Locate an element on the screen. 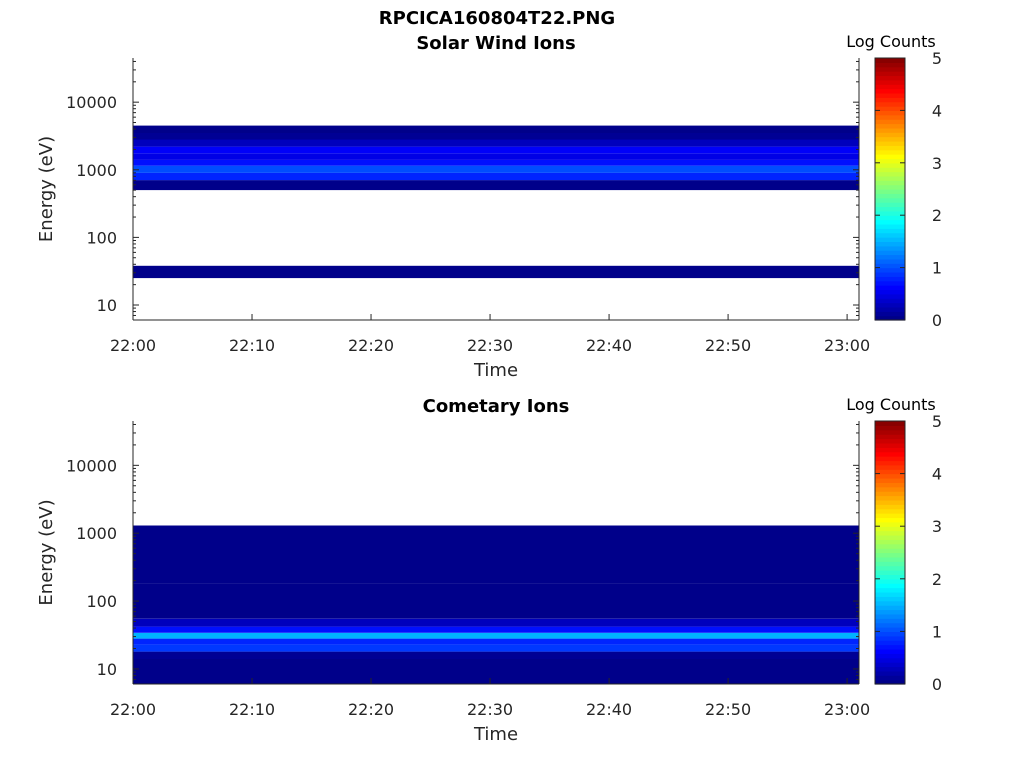 This screenshot has width=1024, height=768. sw-y-tick-label: 10000 is located at coordinates (91, 102).